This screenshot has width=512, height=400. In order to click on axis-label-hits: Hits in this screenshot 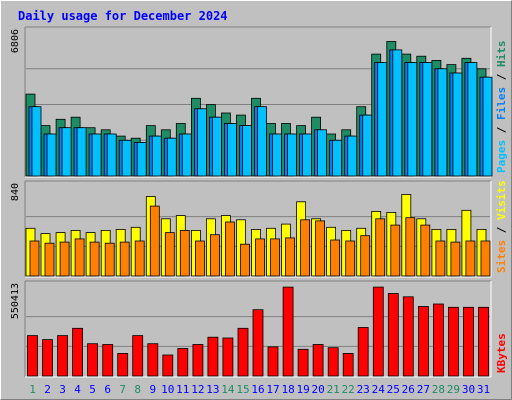, I will do `click(501, 54)`.